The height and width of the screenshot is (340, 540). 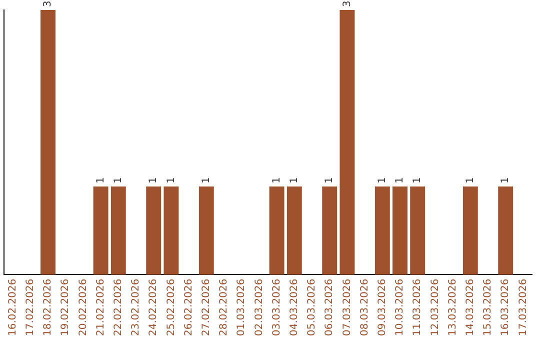 I want to click on x-tick-label: 27.02.2026, so click(x=206, y=307).